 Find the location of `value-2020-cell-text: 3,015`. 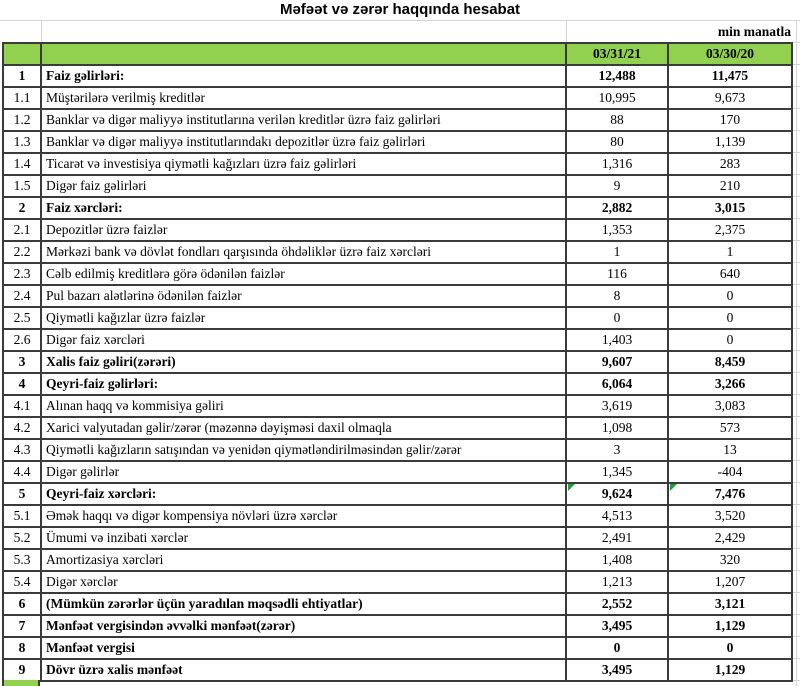

value-2020-cell-text: 3,015 is located at coordinates (730, 207).